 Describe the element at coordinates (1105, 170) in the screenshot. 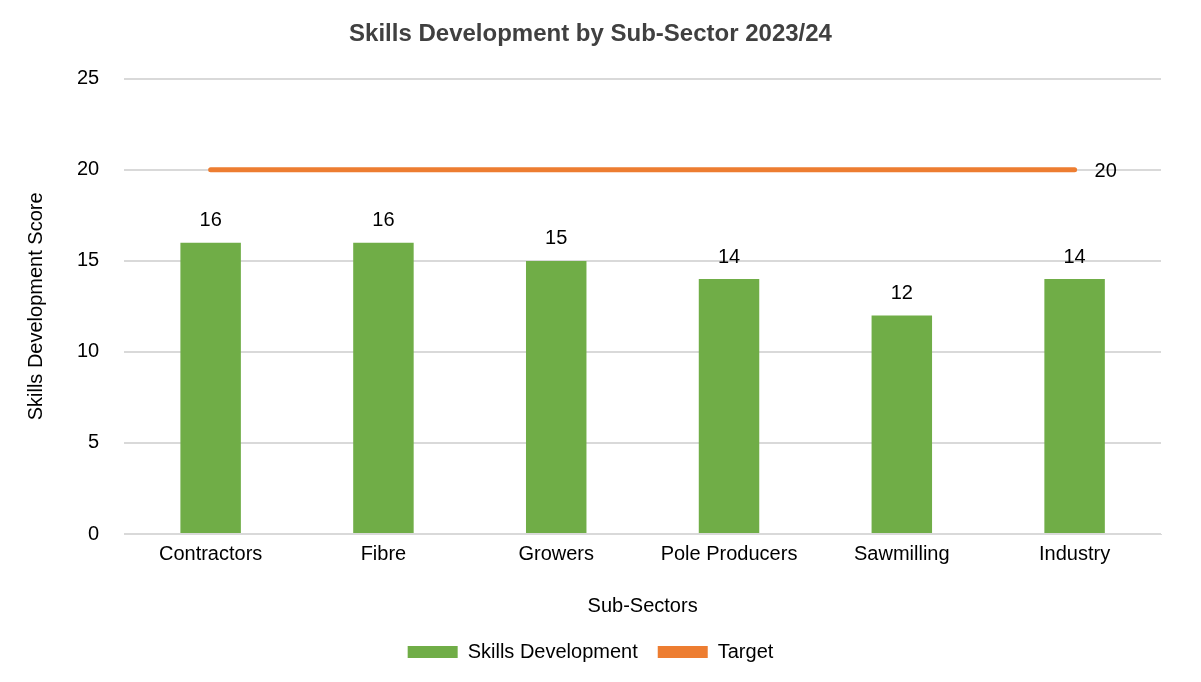

I see `data-label: 20` at that location.